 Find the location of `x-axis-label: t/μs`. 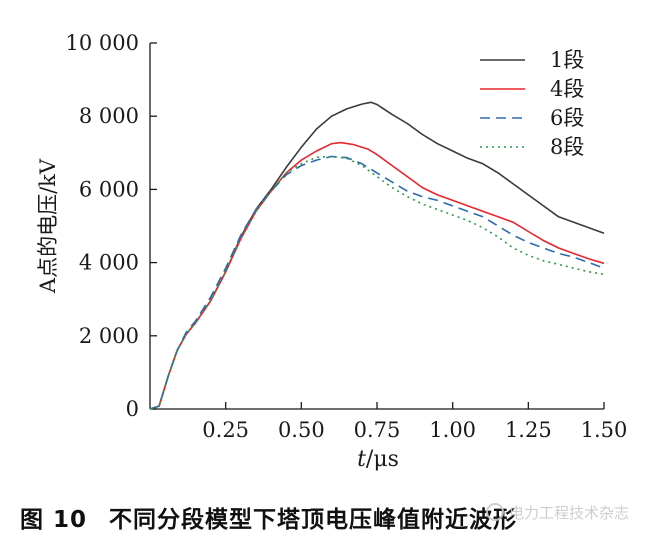

x-axis-label: t/μs is located at coordinates (378, 459).